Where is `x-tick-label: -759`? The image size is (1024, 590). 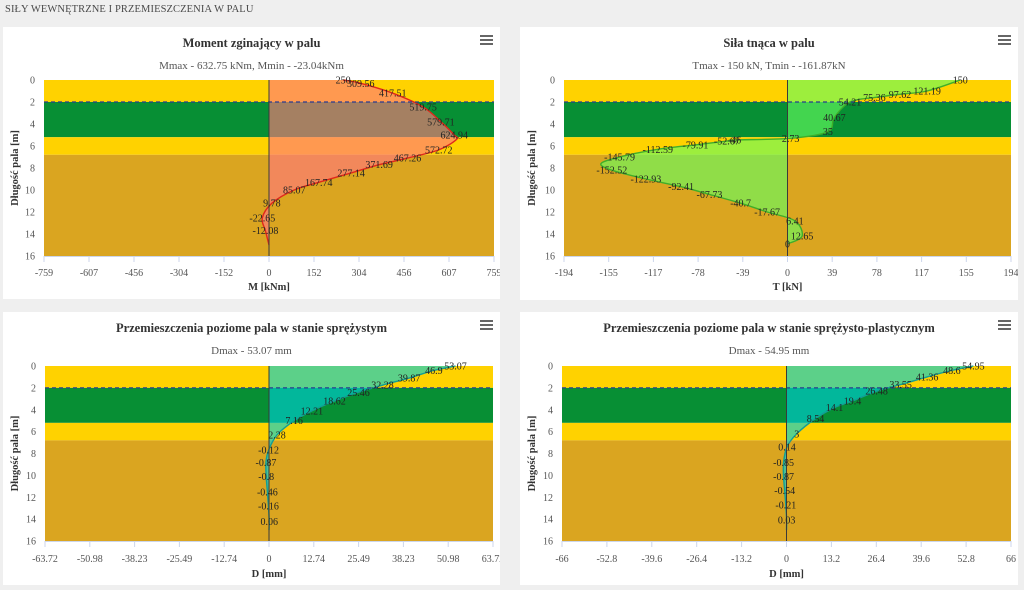 x-tick-label: -759 is located at coordinates (44, 273).